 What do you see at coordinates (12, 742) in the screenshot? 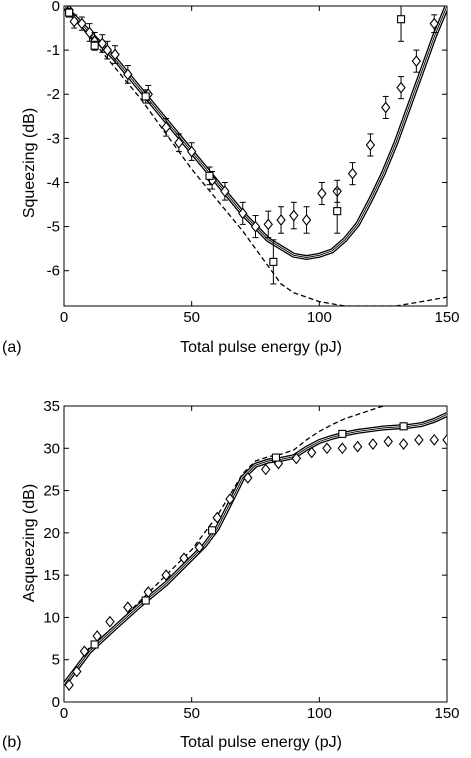
I see `panel-b-label: (b)` at bounding box center [12, 742].